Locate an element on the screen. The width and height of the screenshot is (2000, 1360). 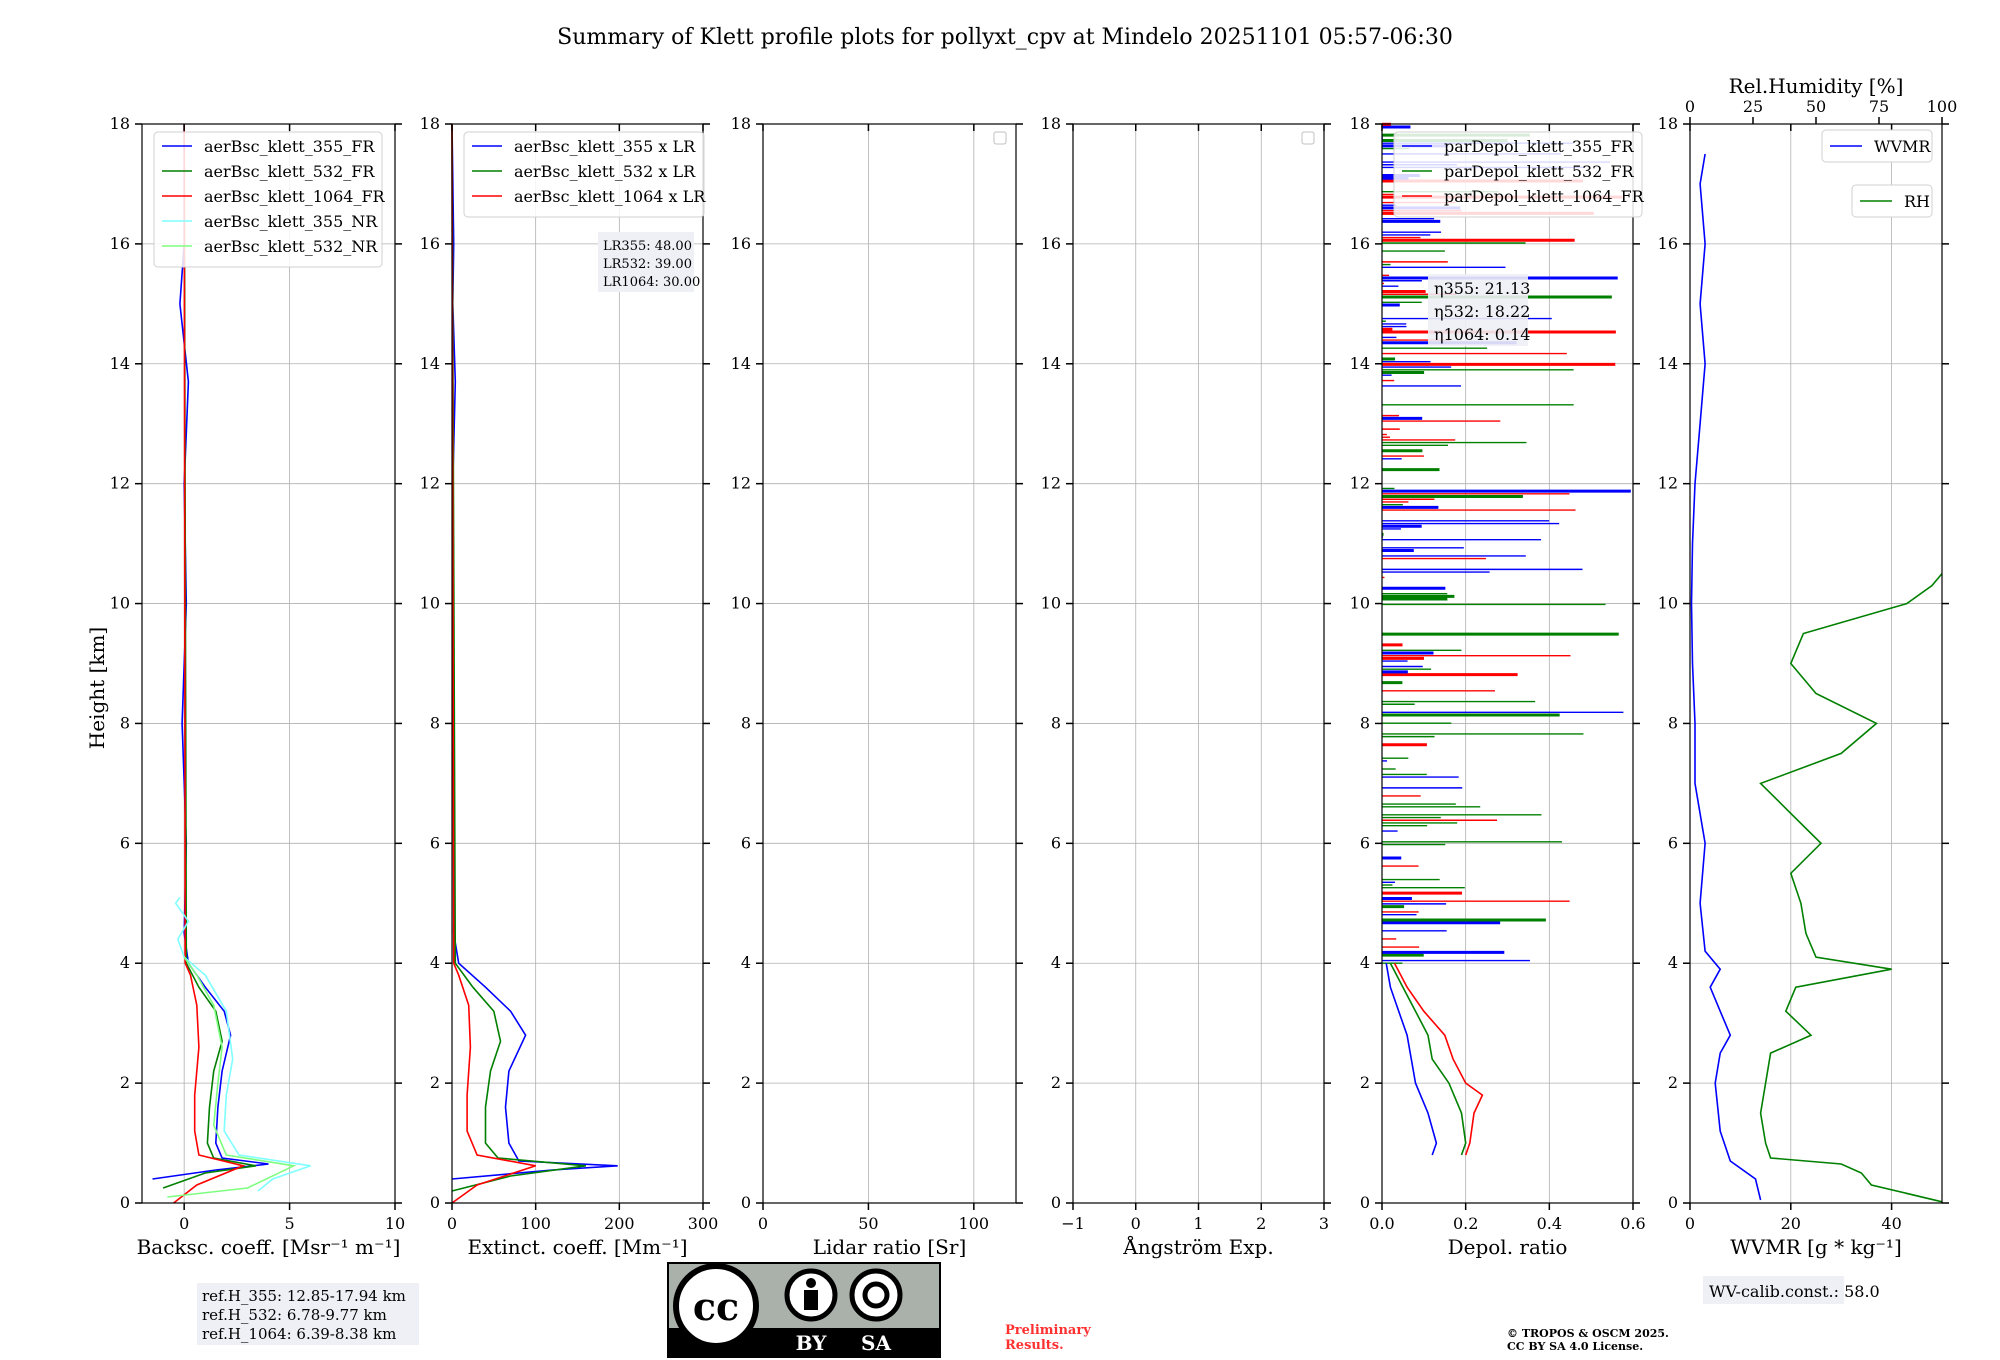
lidar-ratio-annotation: LR355: 48.00 LR532: 39.00 LR1064: 30.00 is located at coordinates (649, 262).